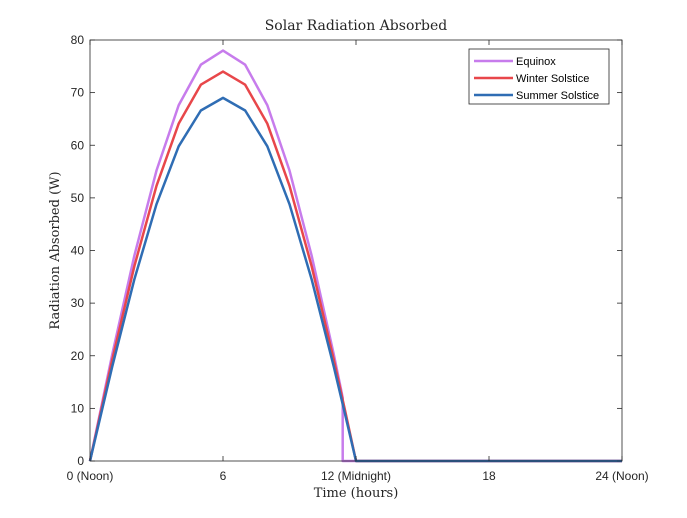  Describe the element at coordinates (78, 145) in the screenshot. I see `y-tick-label: 60` at that location.